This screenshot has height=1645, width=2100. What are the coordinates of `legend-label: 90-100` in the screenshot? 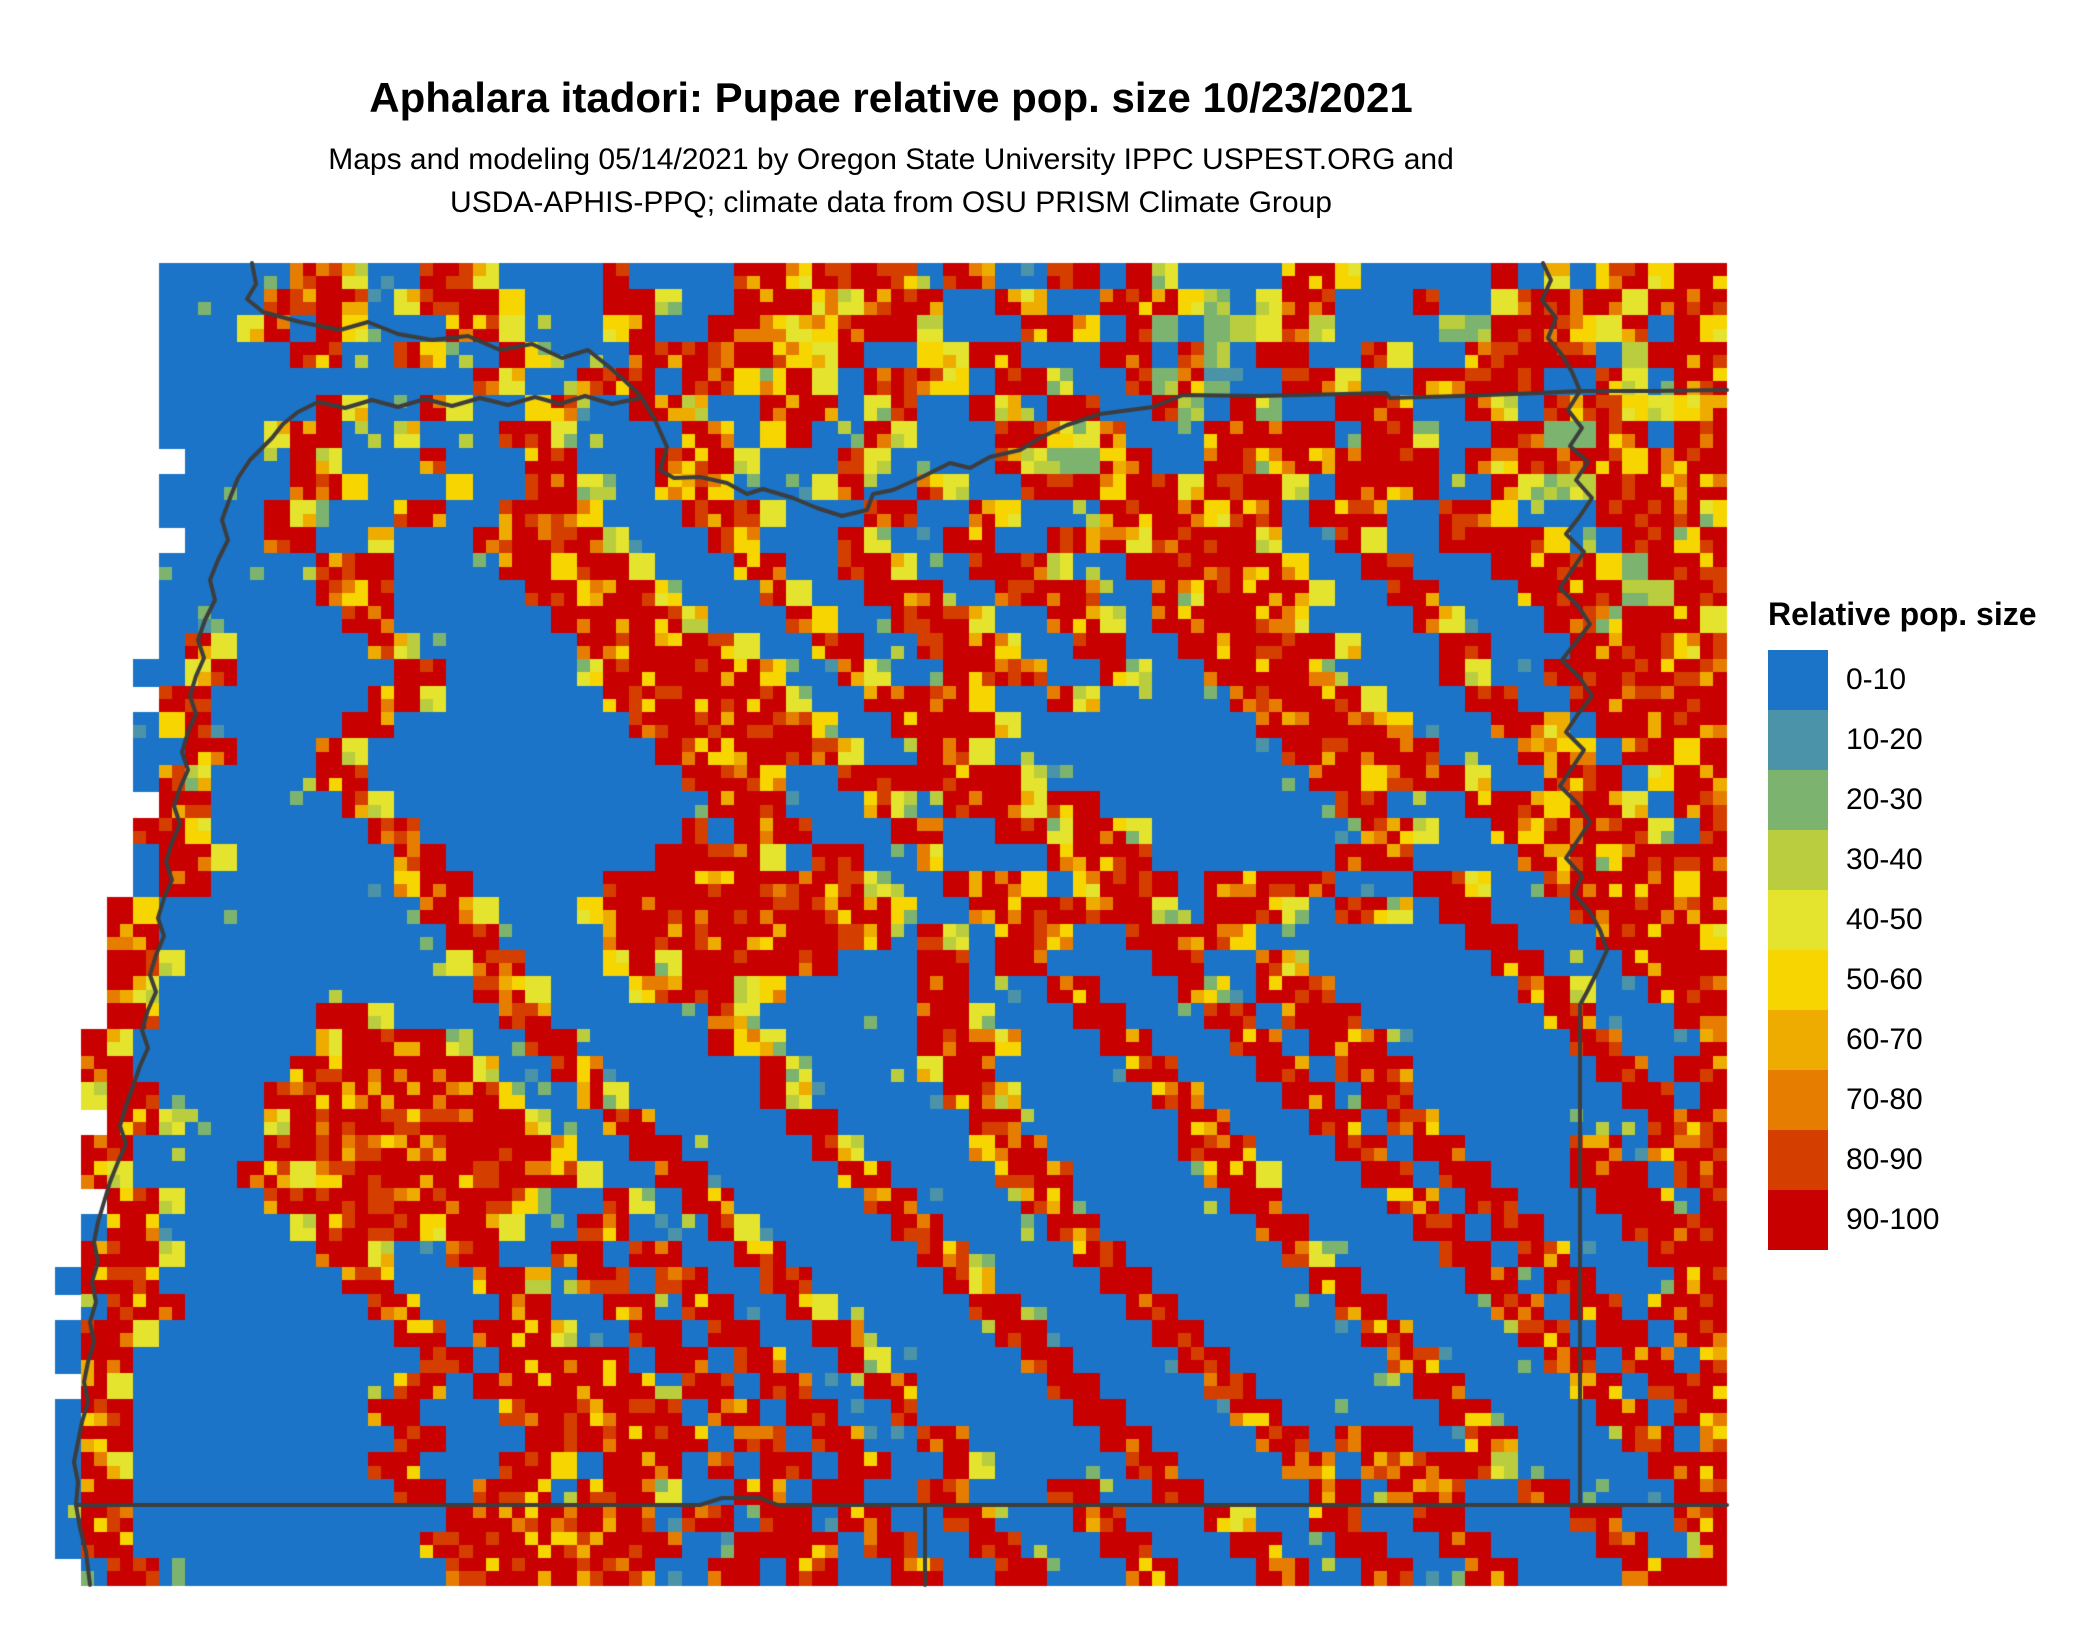 It's located at (1893, 1219).